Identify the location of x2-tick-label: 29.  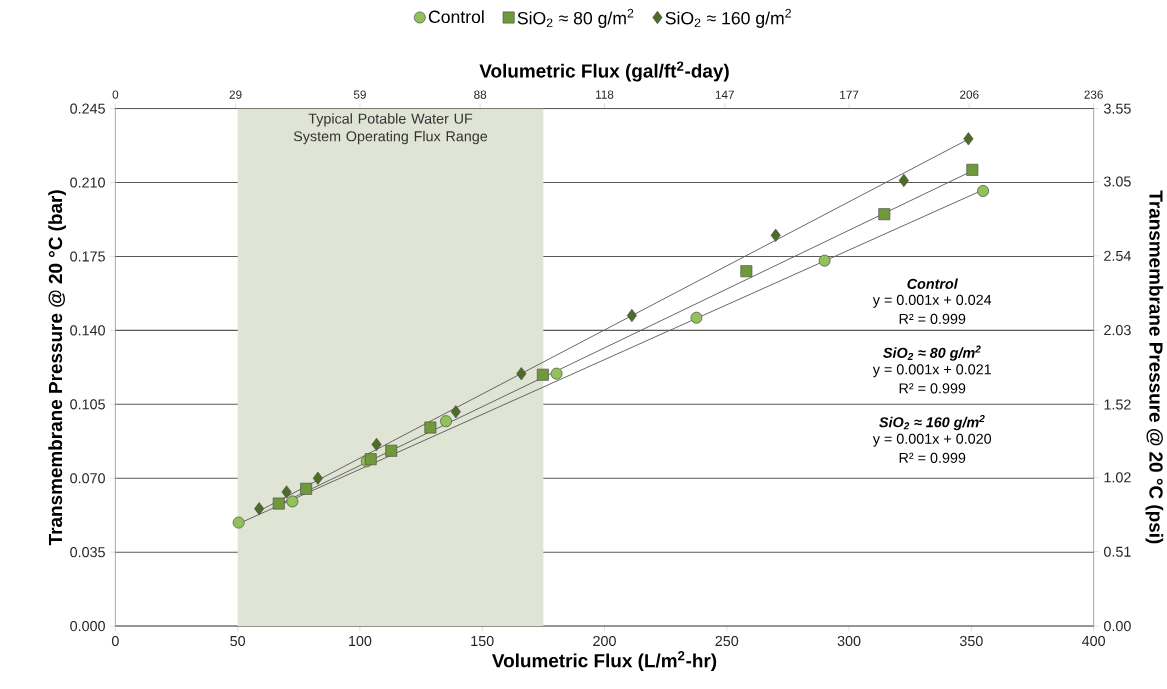
(235, 94).